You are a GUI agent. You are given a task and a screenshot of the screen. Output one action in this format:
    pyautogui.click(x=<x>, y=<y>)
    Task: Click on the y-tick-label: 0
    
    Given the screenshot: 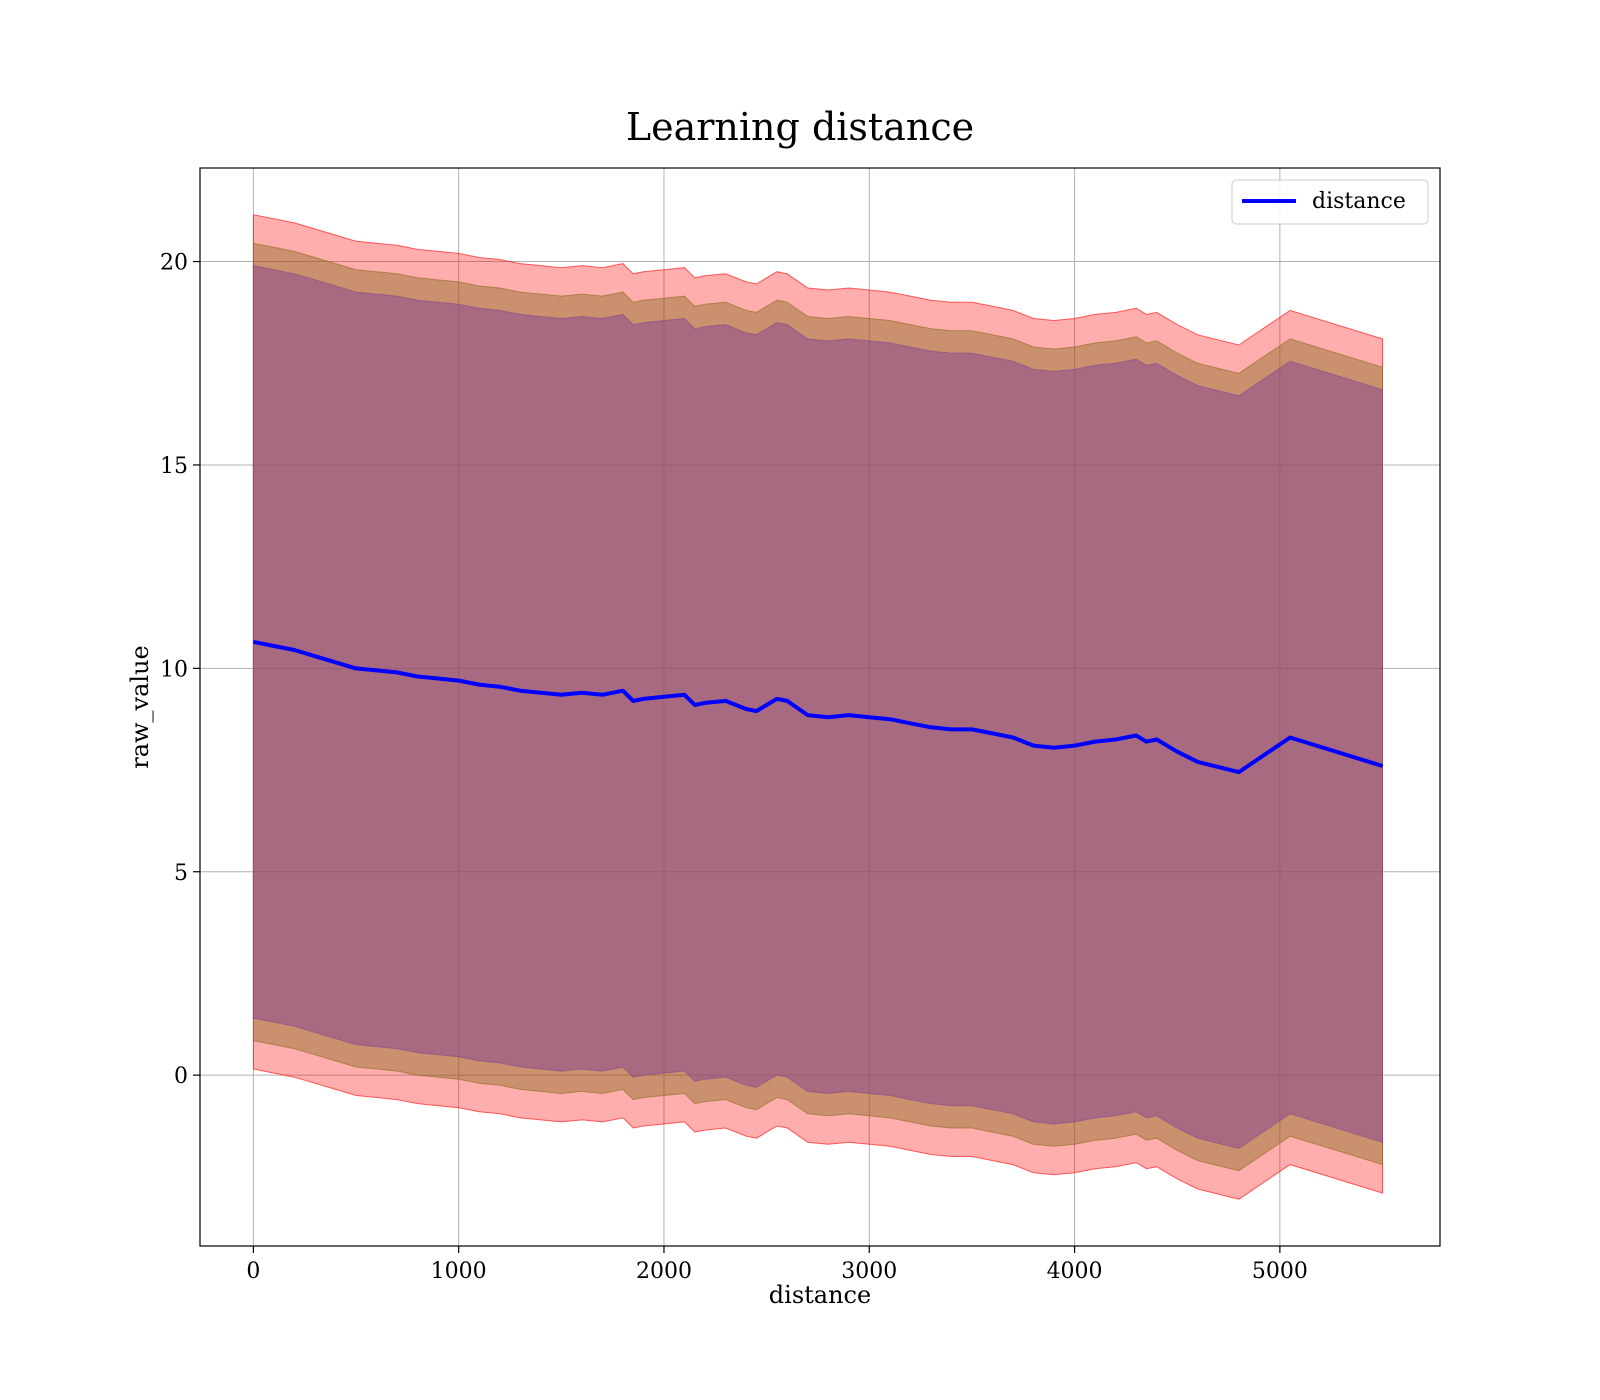 What is the action you would take?
    pyautogui.click(x=181, y=1076)
    